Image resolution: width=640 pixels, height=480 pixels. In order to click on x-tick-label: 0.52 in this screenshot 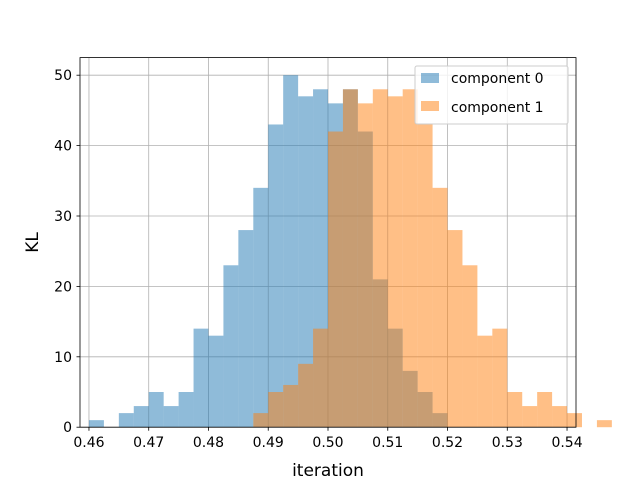, I will do `click(447, 443)`.